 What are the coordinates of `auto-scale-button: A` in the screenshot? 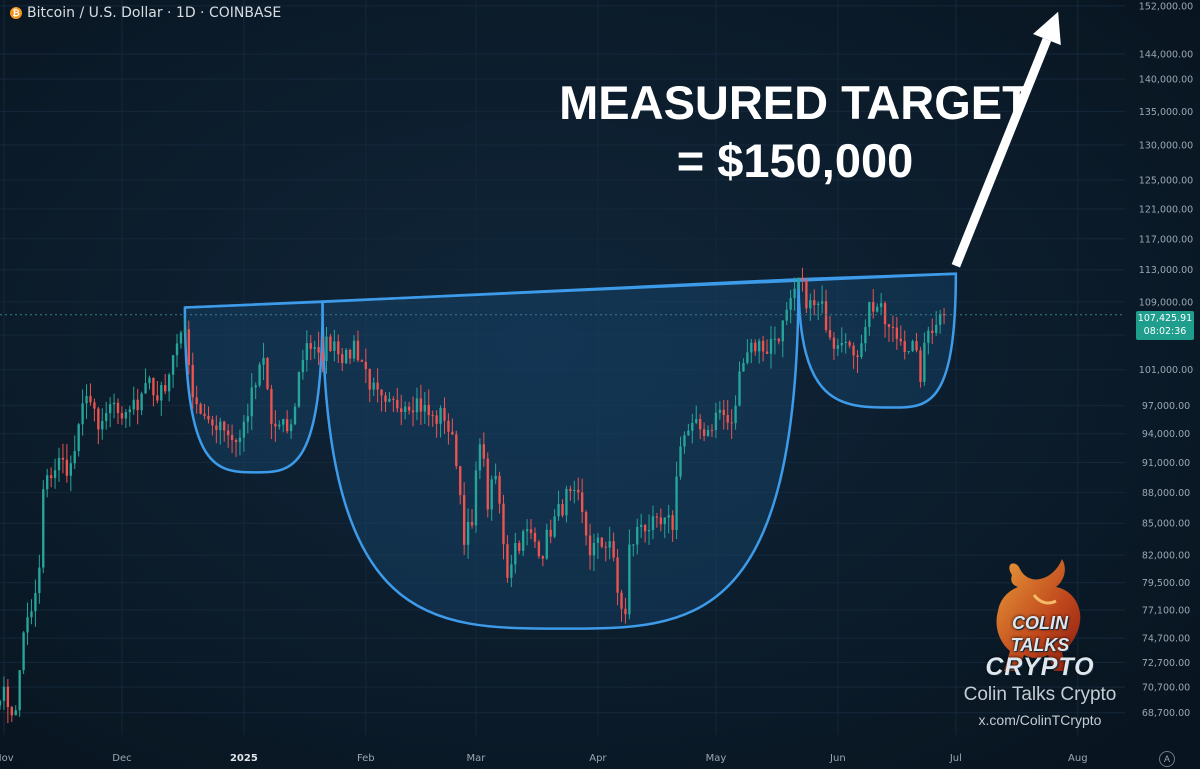 It's located at (1167, 759).